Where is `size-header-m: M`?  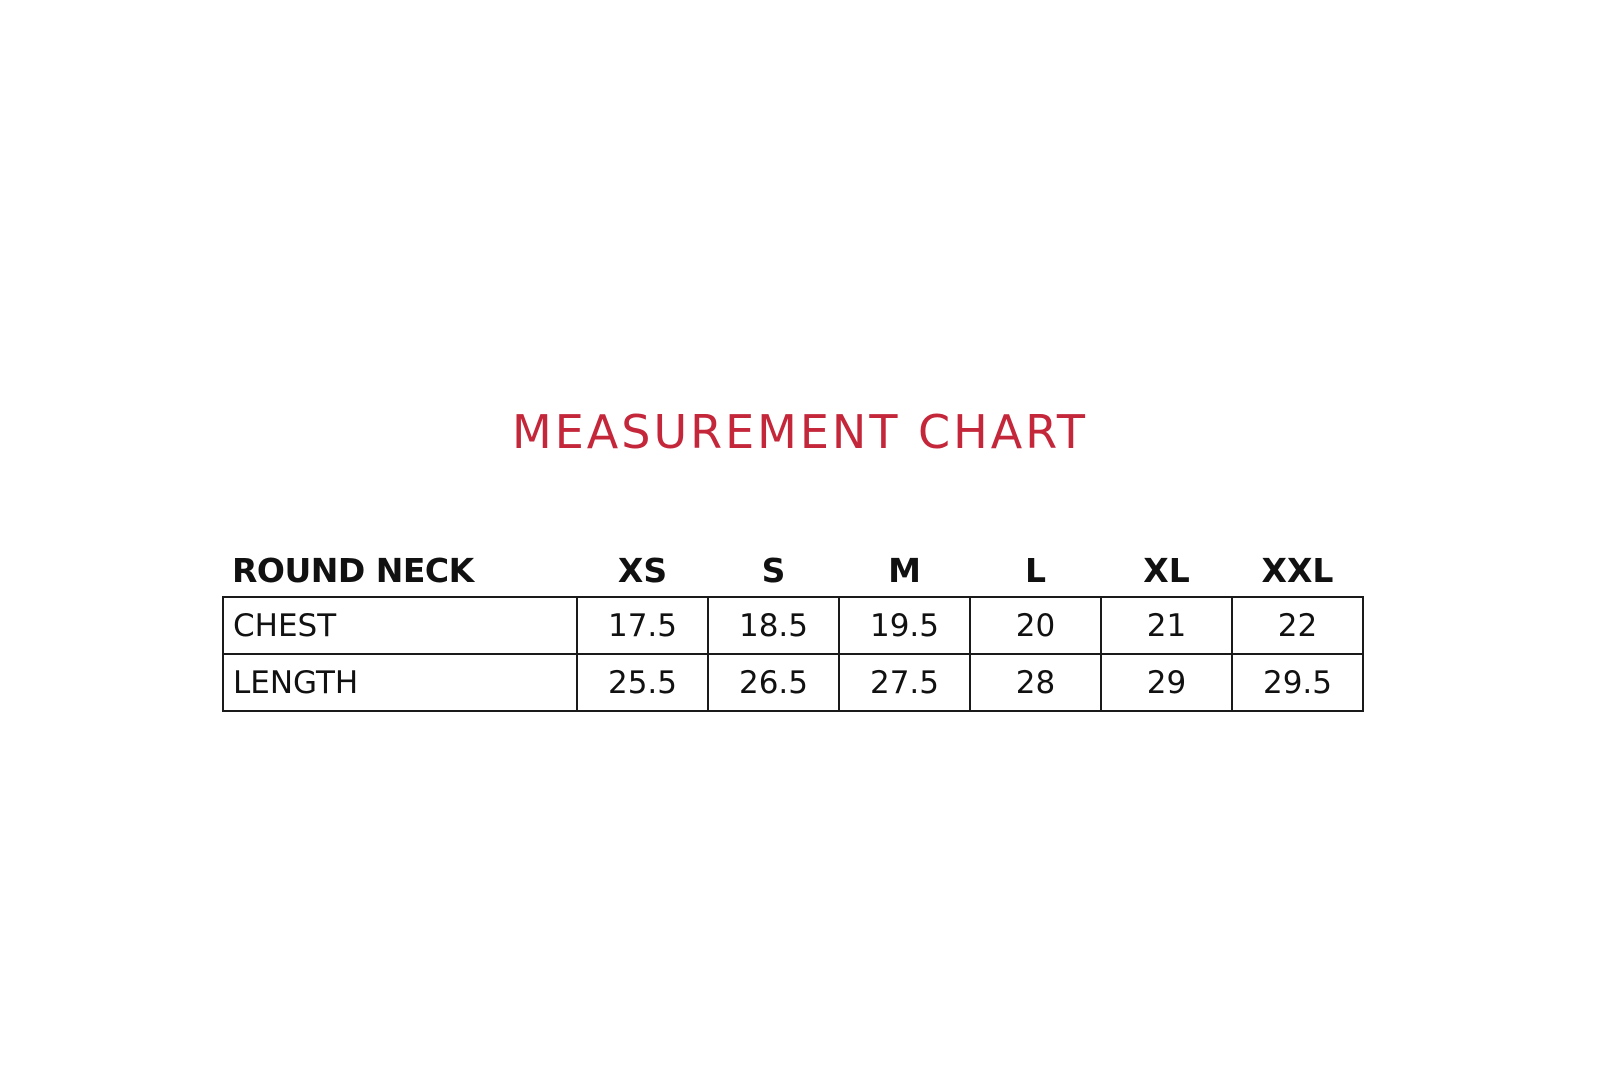 size-header-m: M is located at coordinates (904, 570).